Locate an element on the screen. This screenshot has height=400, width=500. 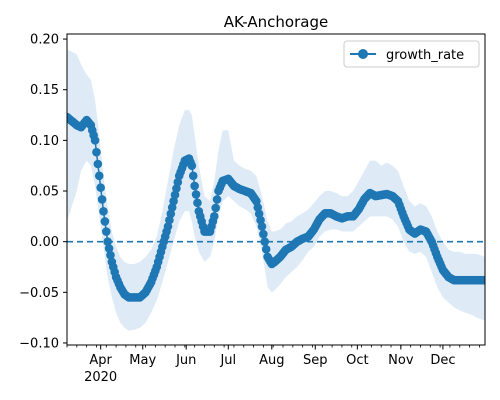
x-tick-label: Oct is located at coordinates (357, 360).